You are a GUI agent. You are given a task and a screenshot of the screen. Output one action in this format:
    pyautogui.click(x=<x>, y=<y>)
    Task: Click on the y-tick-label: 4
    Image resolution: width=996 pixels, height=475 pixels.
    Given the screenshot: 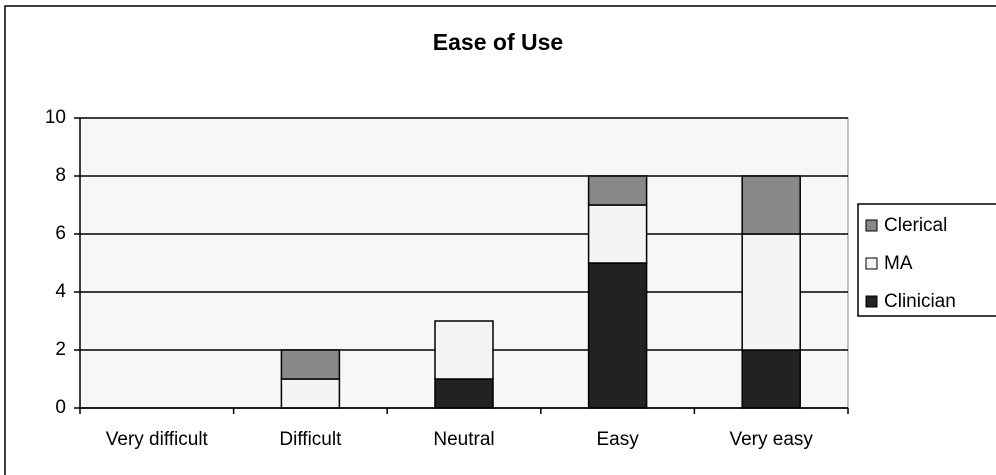 What is the action you would take?
    pyautogui.click(x=60, y=291)
    